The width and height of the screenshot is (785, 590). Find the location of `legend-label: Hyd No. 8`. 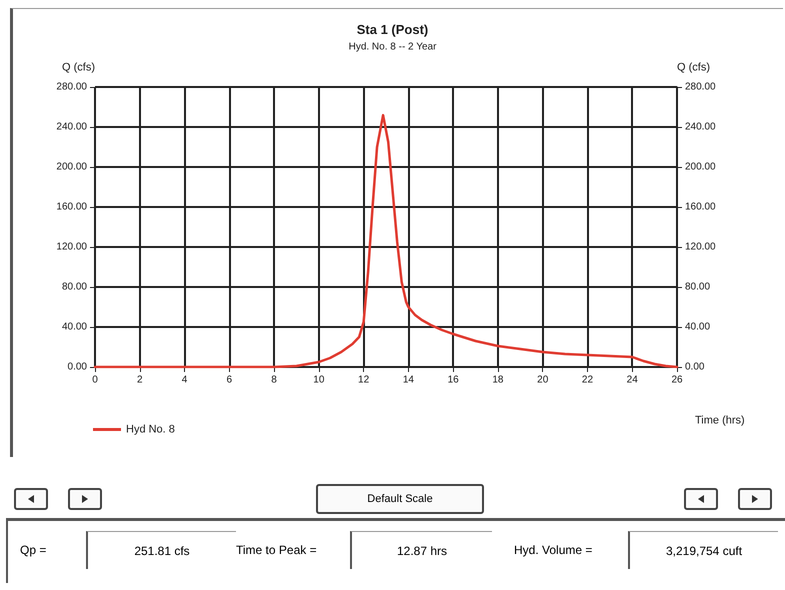

legend-label: Hyd No. 8 is located at coordinates (150, 430).